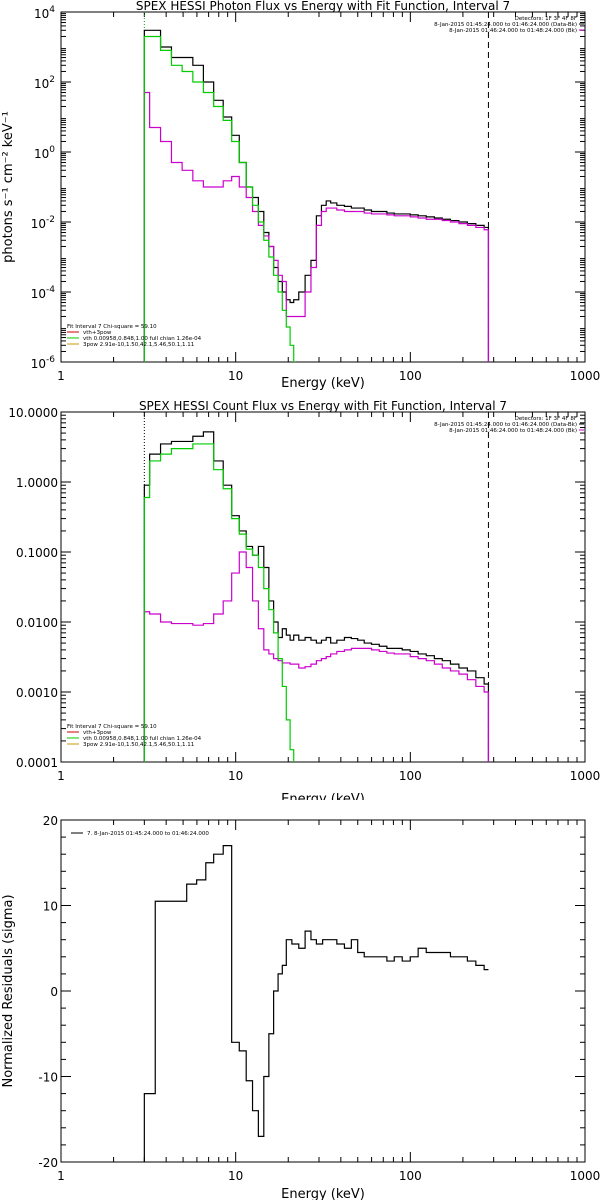  I want to click on y-tick-label: -10, so click(48, 1078).